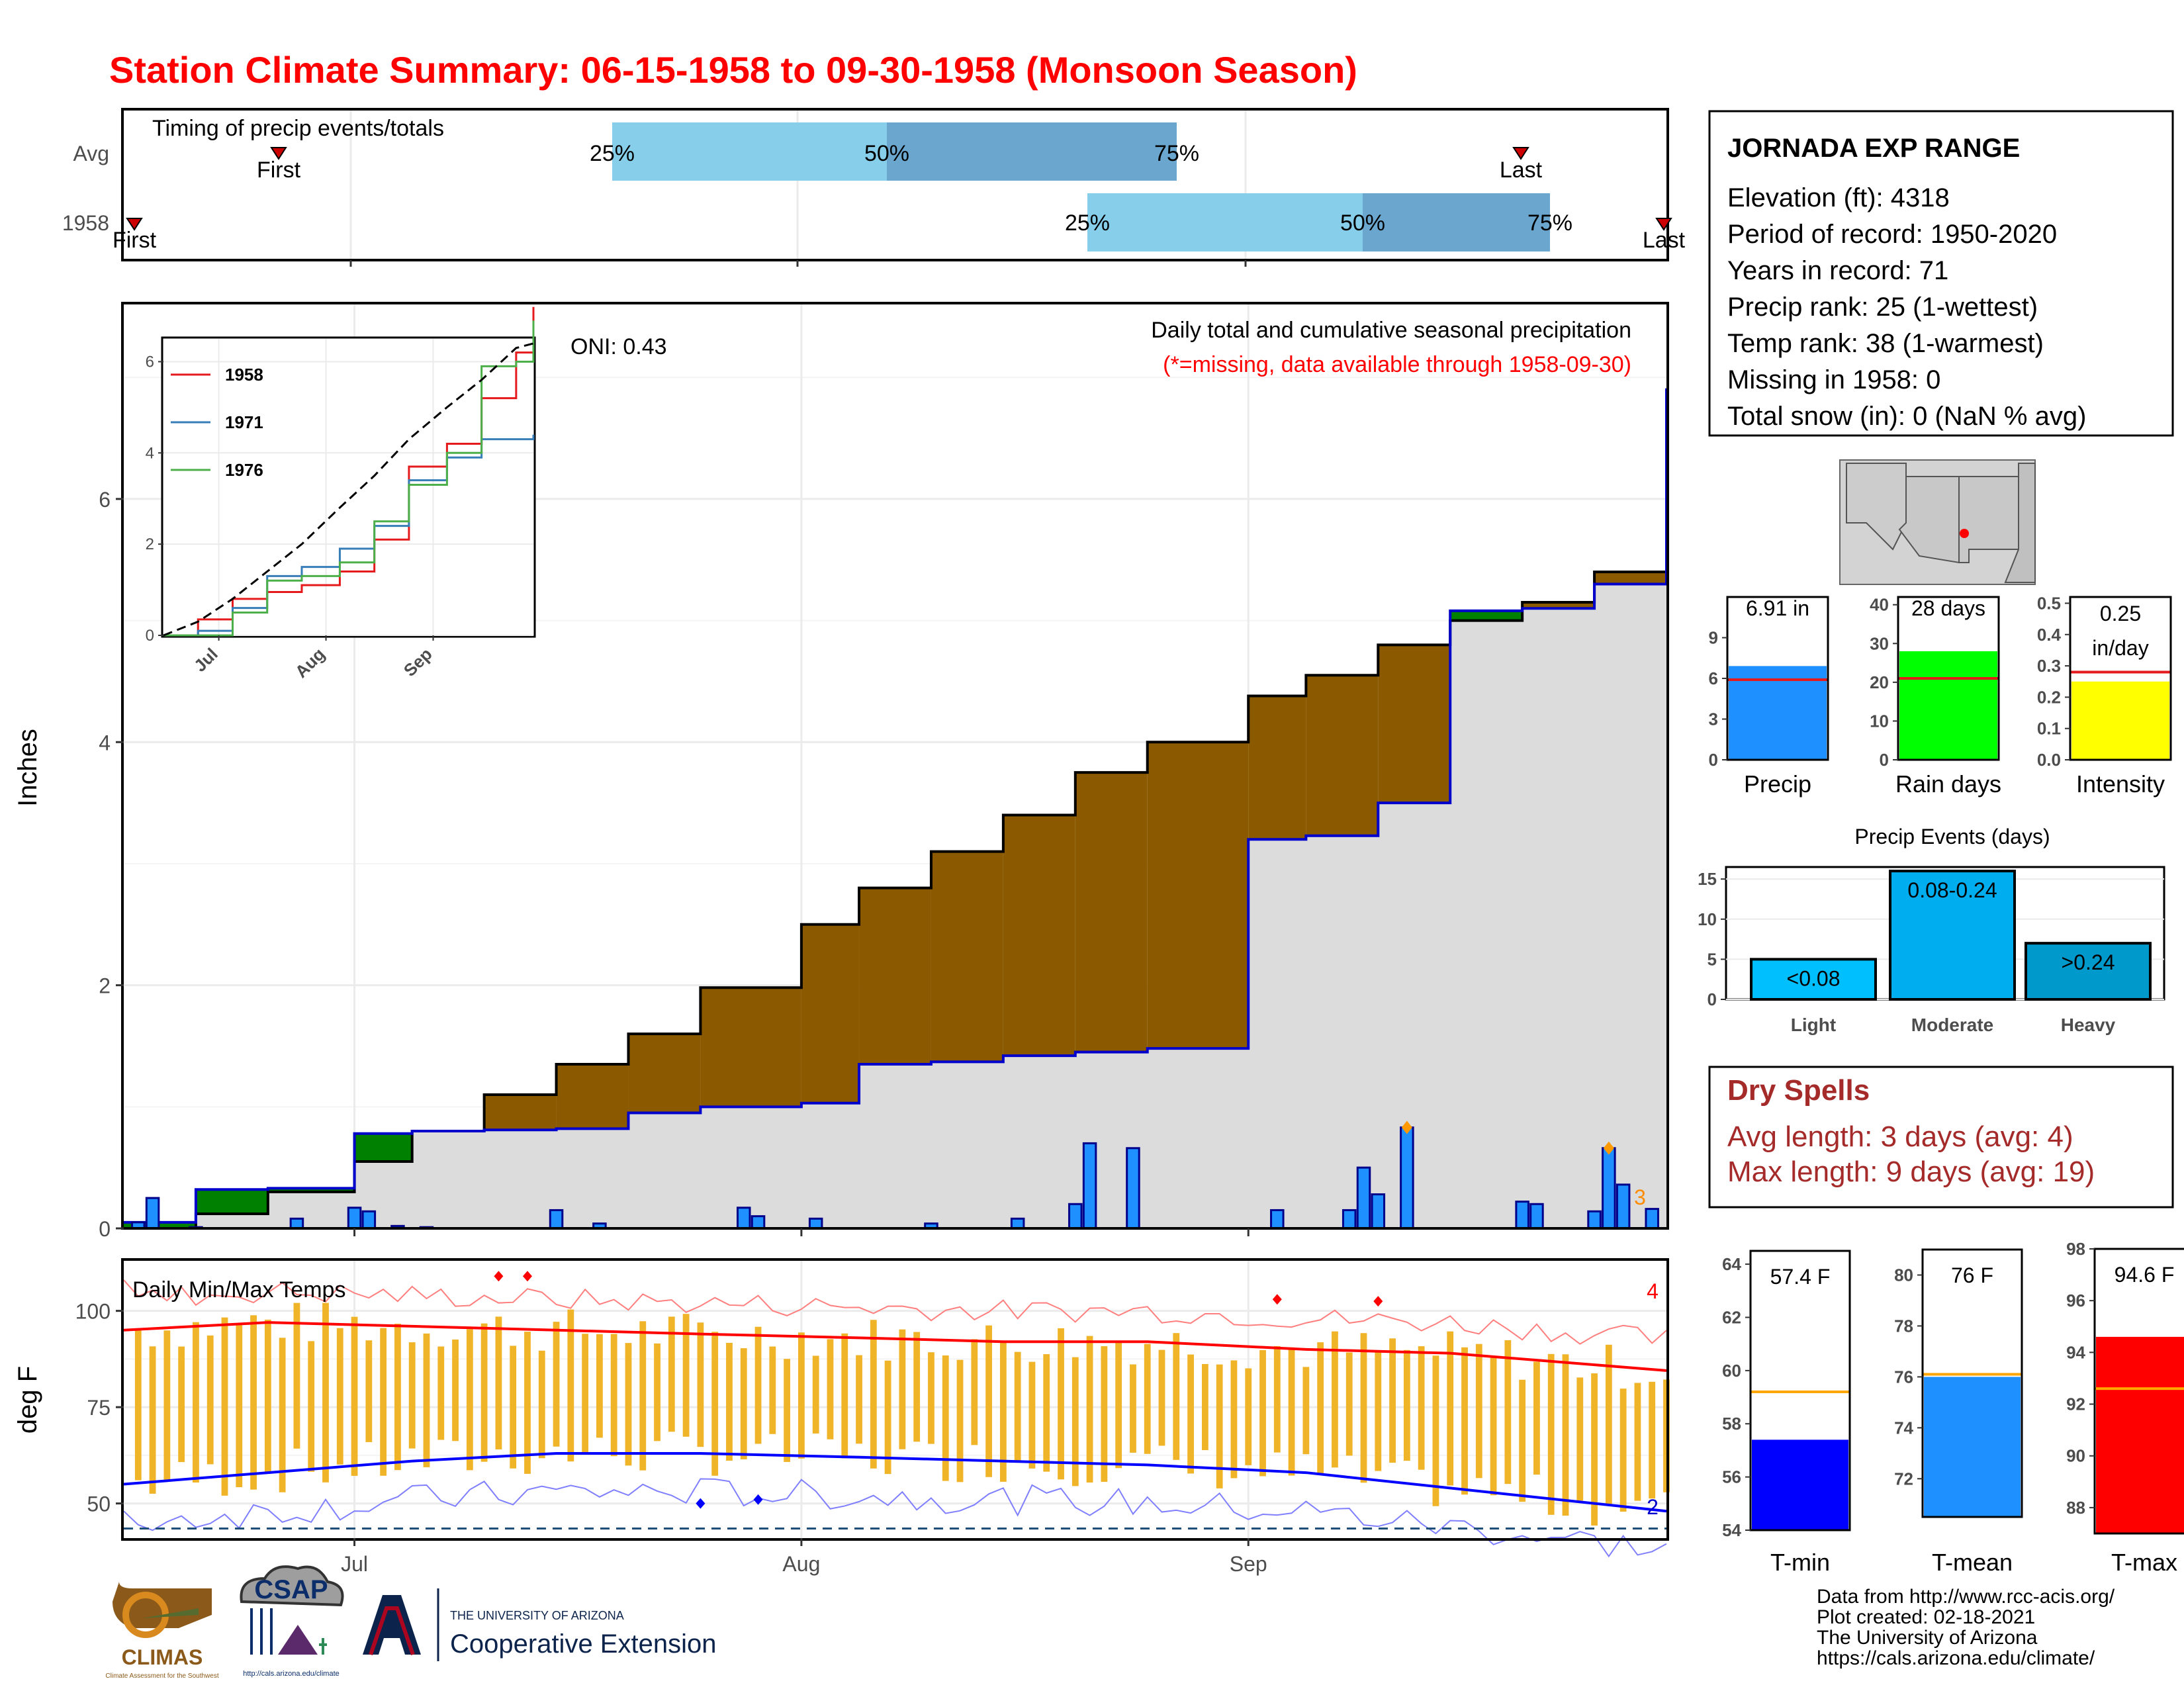 The height and width of the screenshot is (1691, 2184). I want to click on inset-ytick-label-0: 0, so click(150, 636).